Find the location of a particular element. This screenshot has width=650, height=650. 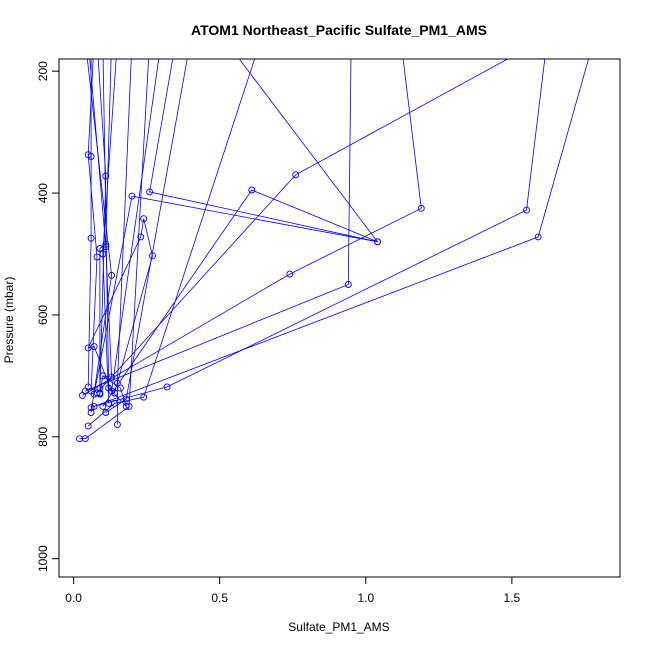

x-axis-label: Sulfate_PM1_AMS is located at coordinates (338, 627).